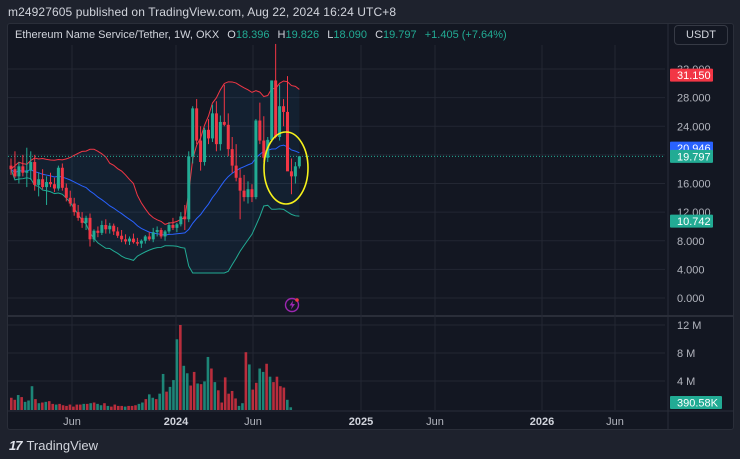 This screenshot has width=740, height=459. Describe the element at coordinates (16, 445) in the screenshot. I see `tradingview-logo-icon: 17` at that location.